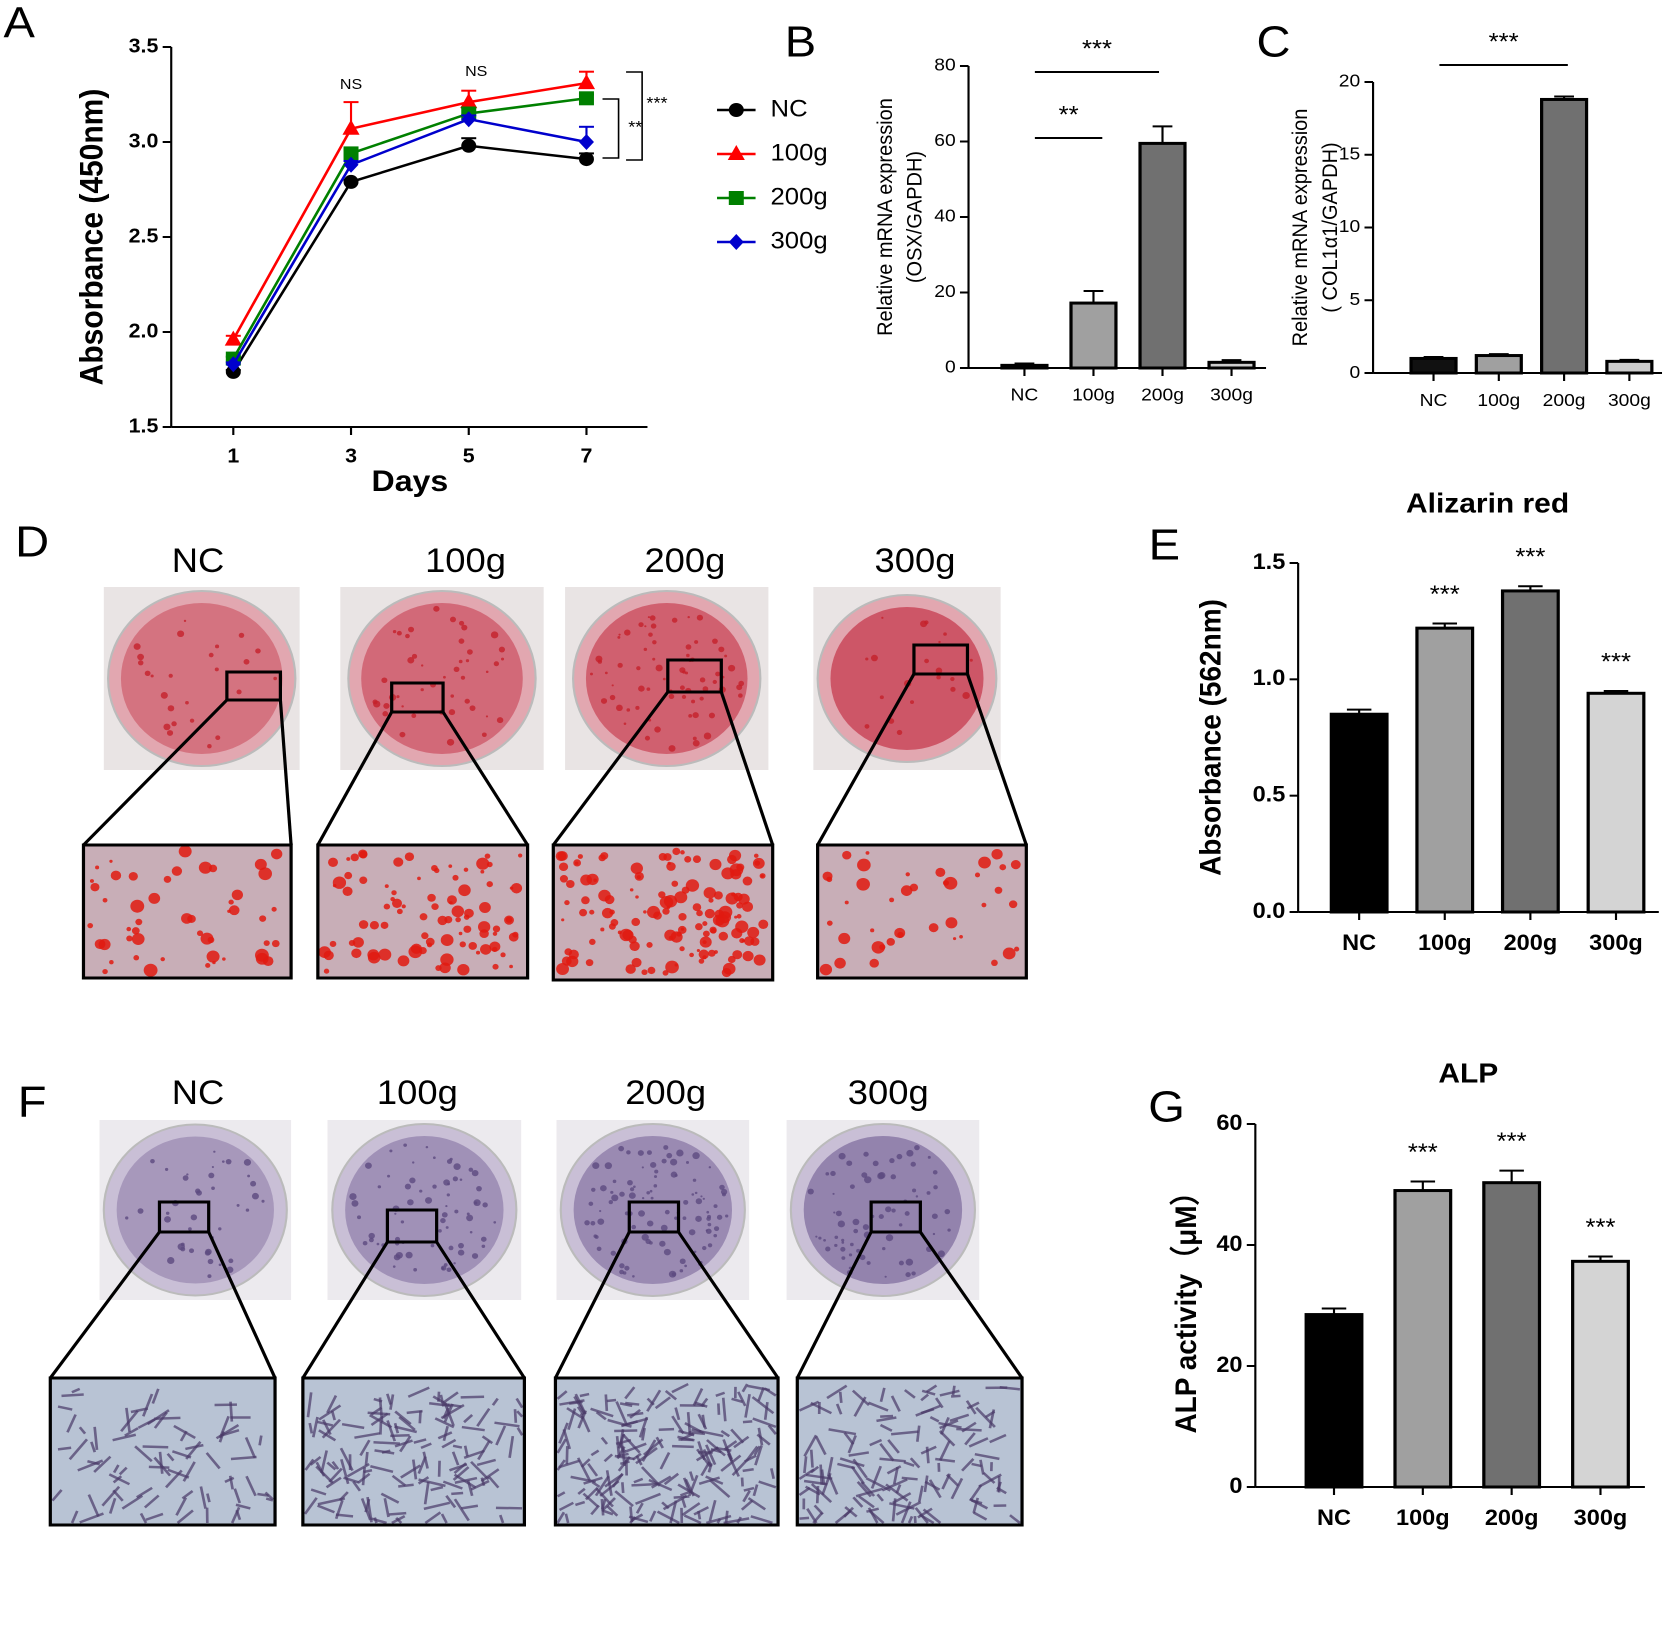 Image resolution: width=1677 pixels, height=1645 pixels. I want to click on group-label: 300g, so click(888, 1093).